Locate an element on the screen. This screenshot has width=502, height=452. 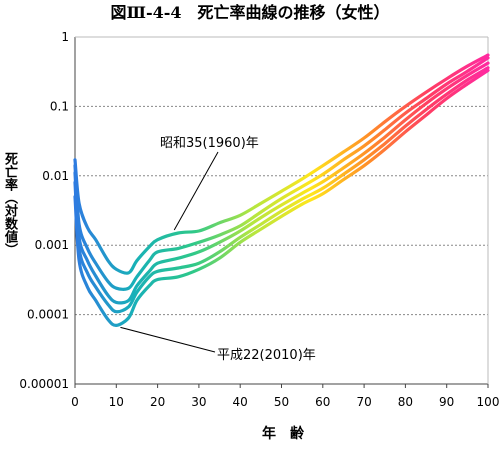
y-tick-label: 0.001 is located at coordinates (52, 245).